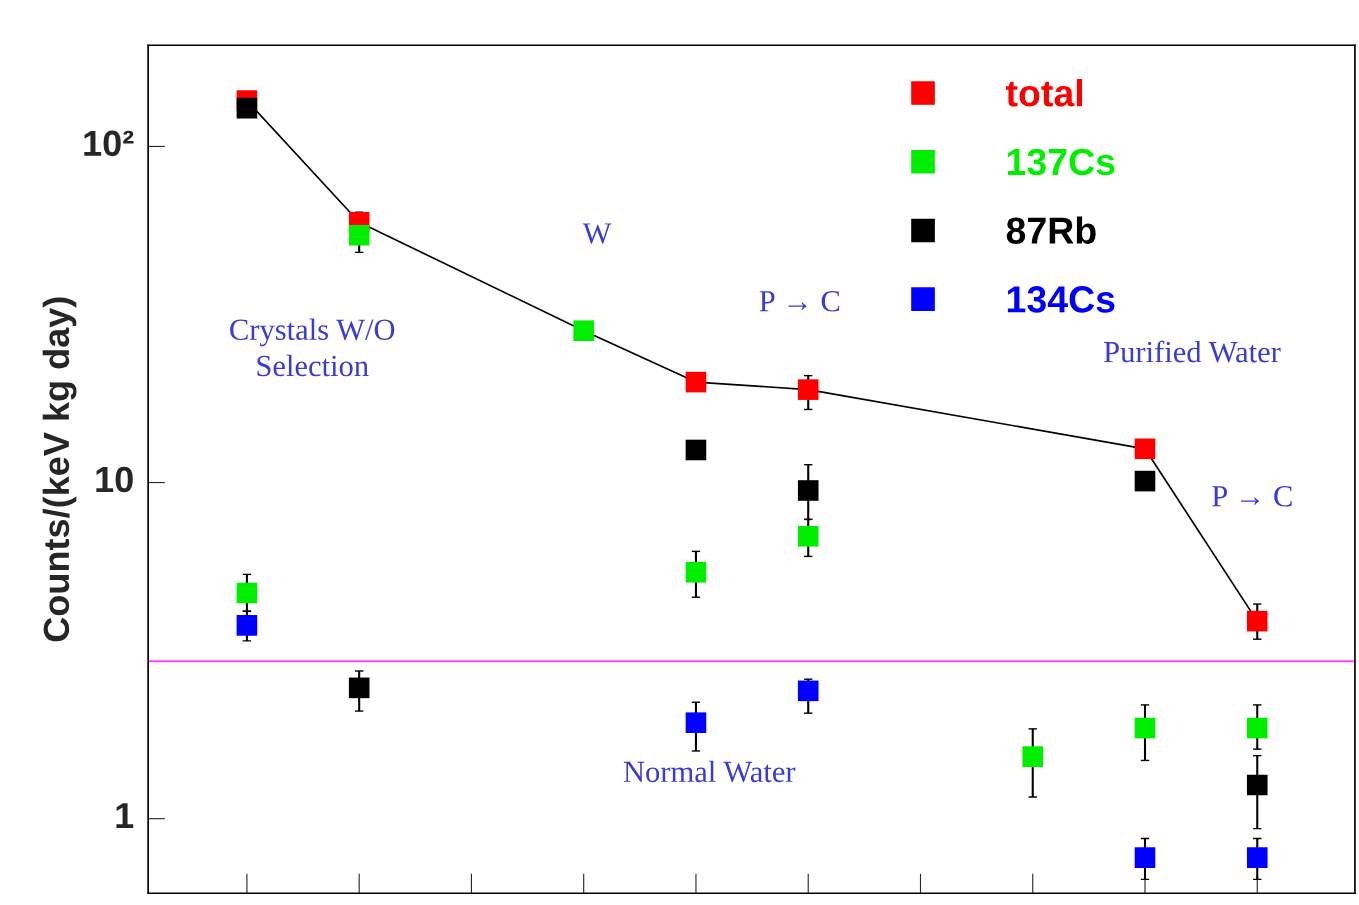 This screenshot has width=1359, height=905. Describe the element at coordinates (125, 816) in the screenshot. I see `y-tick-label: 1` at that location.